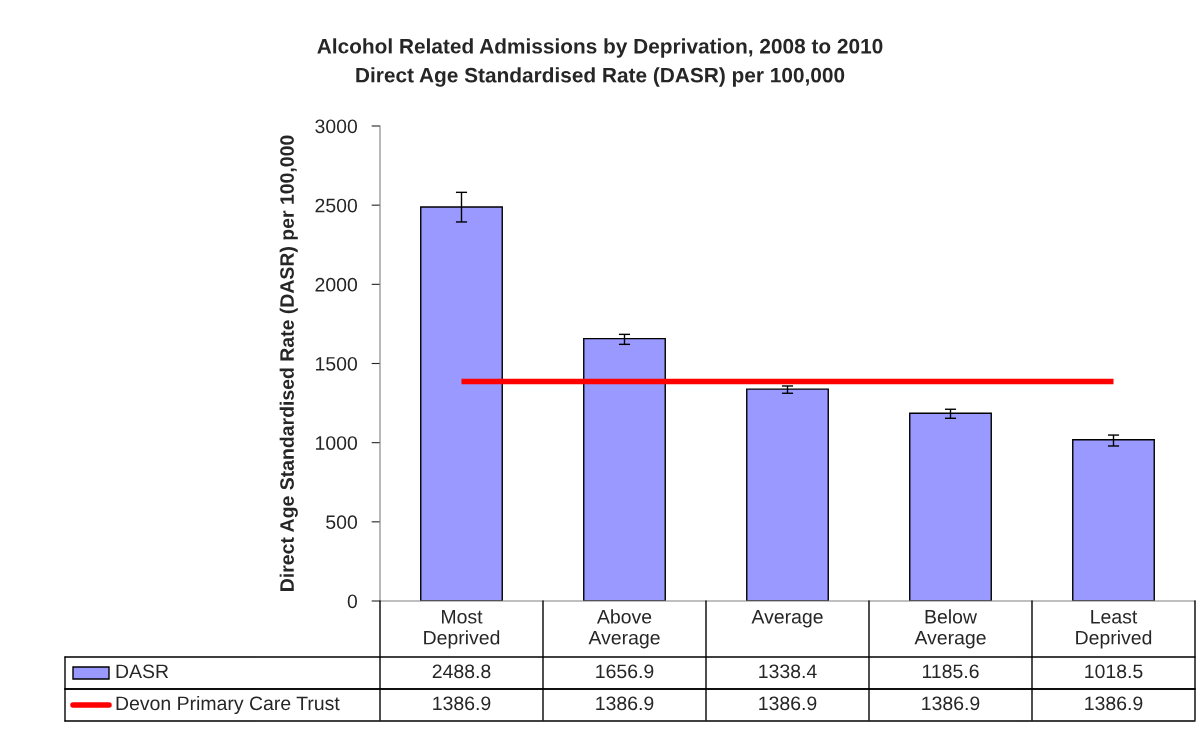 The width and height of the screenshot is (1200, 738). I want to click on data-label: 1656.9, so click(625, 671).